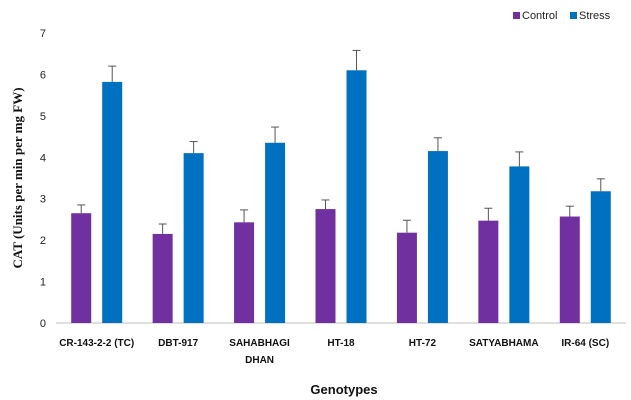  I want to click on y-axis-ticks: 0 1 2 3 4 5 6 7, so click(43, 179).